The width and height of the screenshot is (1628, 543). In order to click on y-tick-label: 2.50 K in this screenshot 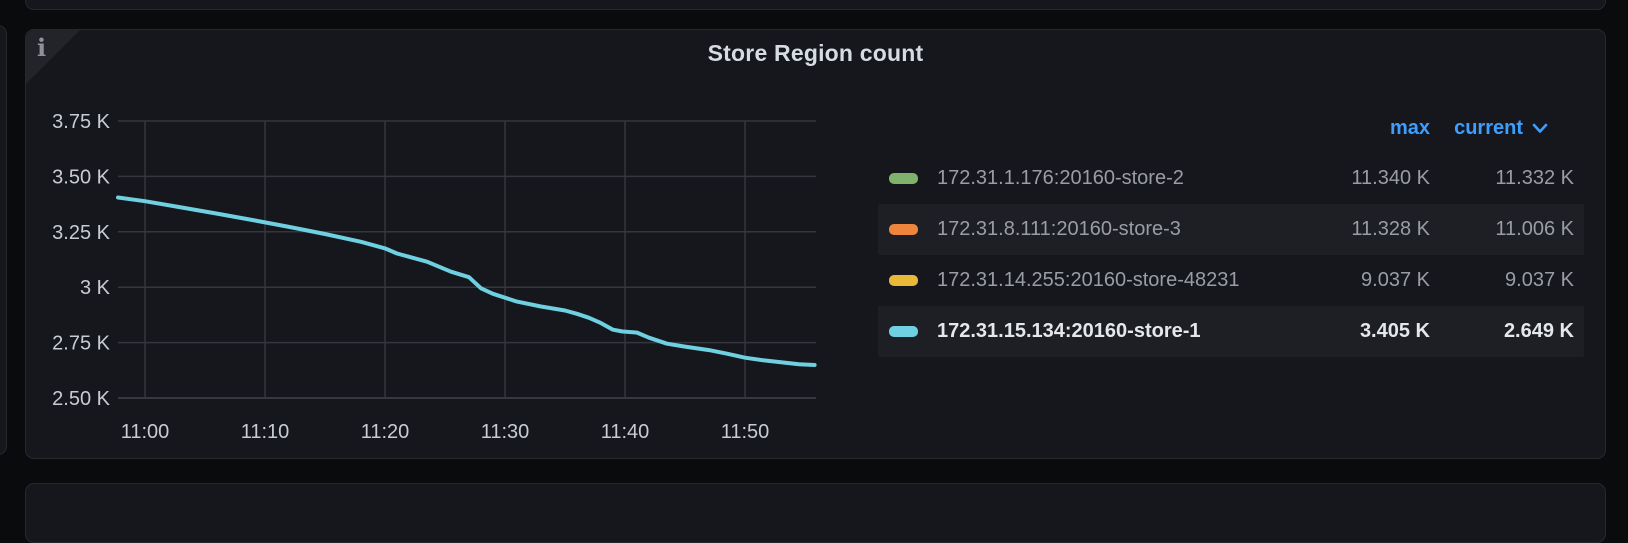, I will do `click(81, 399)`.